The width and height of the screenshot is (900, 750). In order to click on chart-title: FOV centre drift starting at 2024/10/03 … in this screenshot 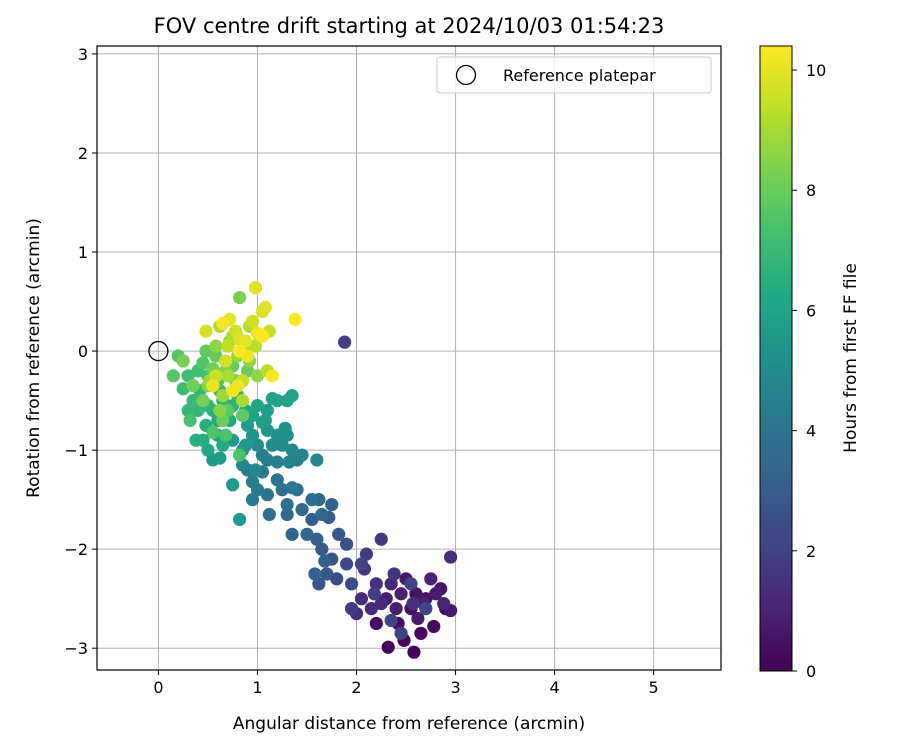, I will do `click(409, 26)`.